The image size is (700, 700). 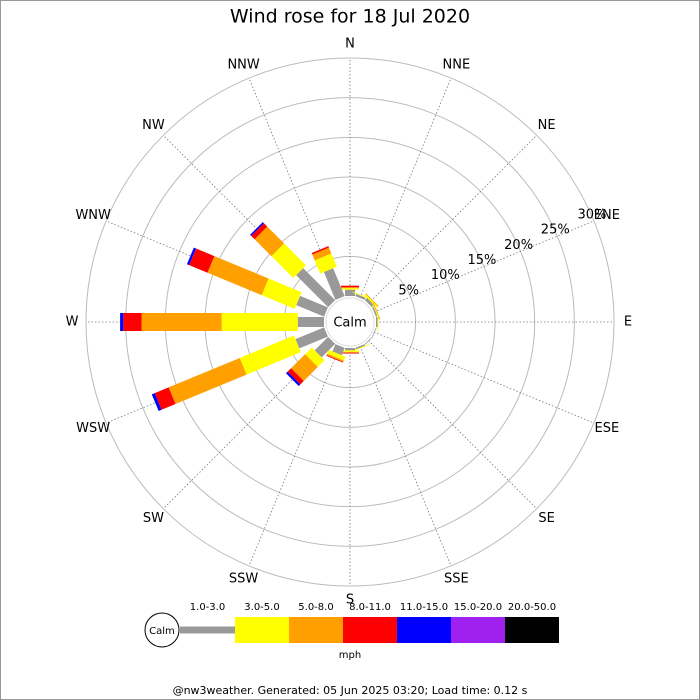 What do you see at coordinates (350, 17) in the screenshot?
I see `chart-title: Wind rose for 18 Jul 2020` at bounding box center [350, 17].